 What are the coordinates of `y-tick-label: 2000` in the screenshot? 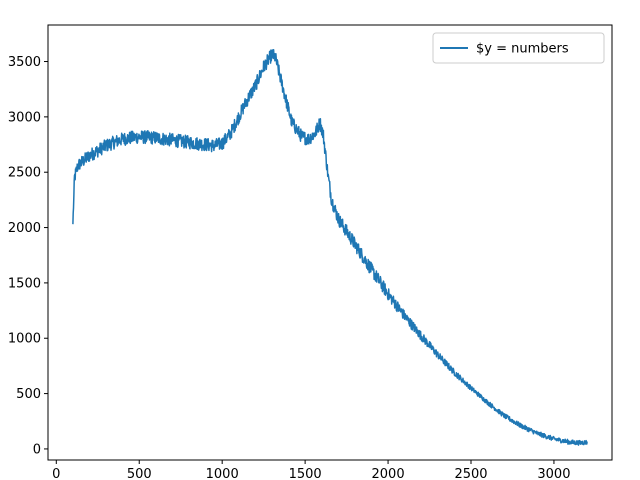 It's located at (24, 228).